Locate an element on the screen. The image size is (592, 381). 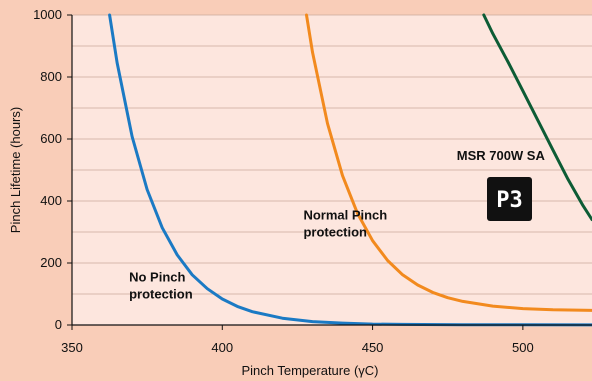
annotation-line: Normal Pinch is located at coordinates (345, 215).